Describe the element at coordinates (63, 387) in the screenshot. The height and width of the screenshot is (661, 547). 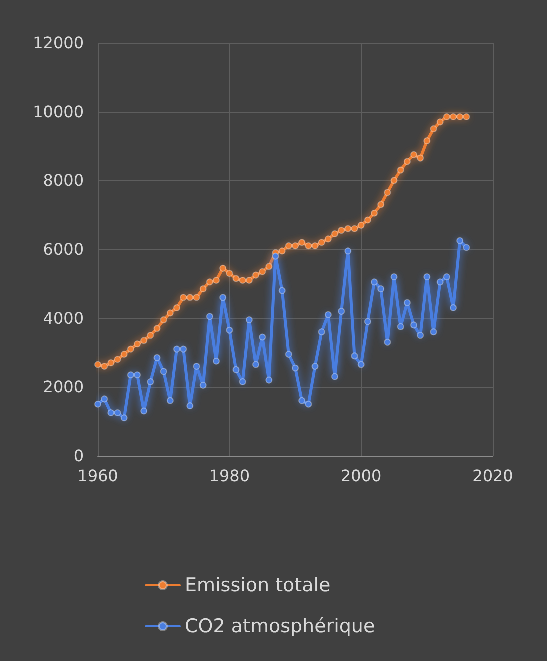
I see `y-tick-label: 2000` at that location.